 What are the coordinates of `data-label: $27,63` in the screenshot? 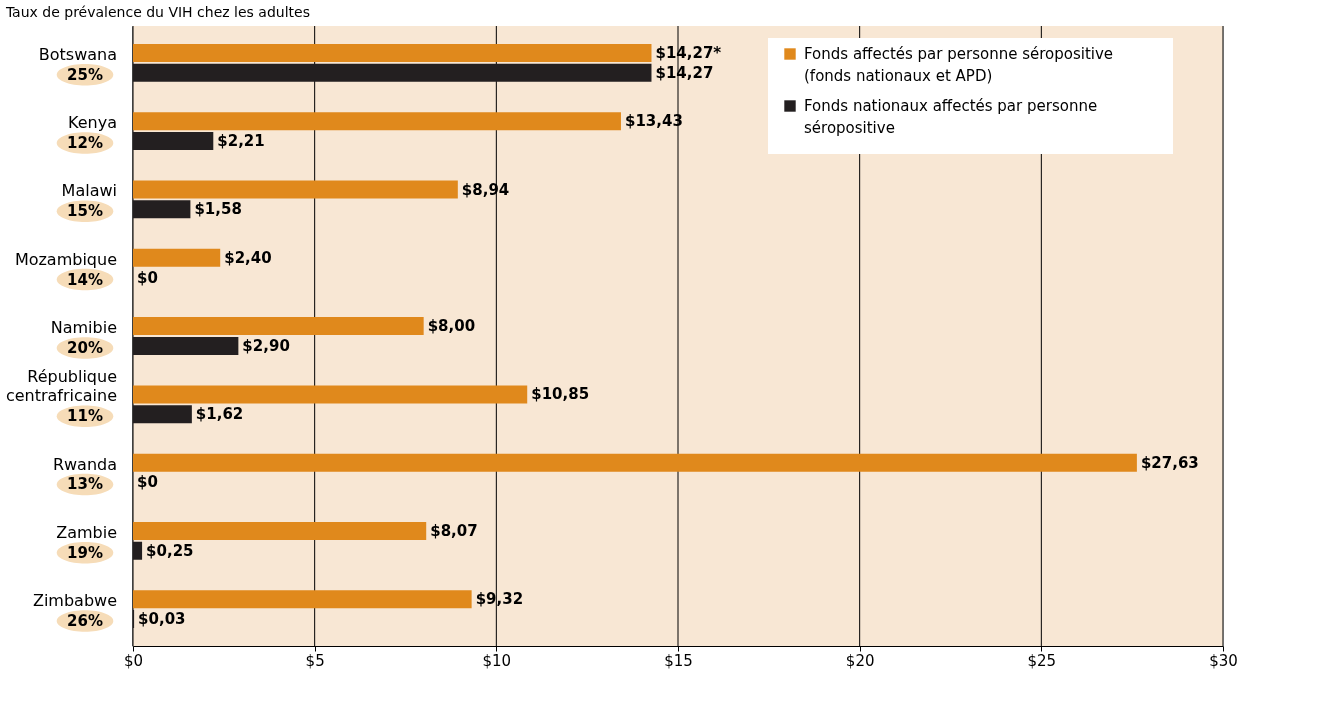 It's located at (1169, 462).